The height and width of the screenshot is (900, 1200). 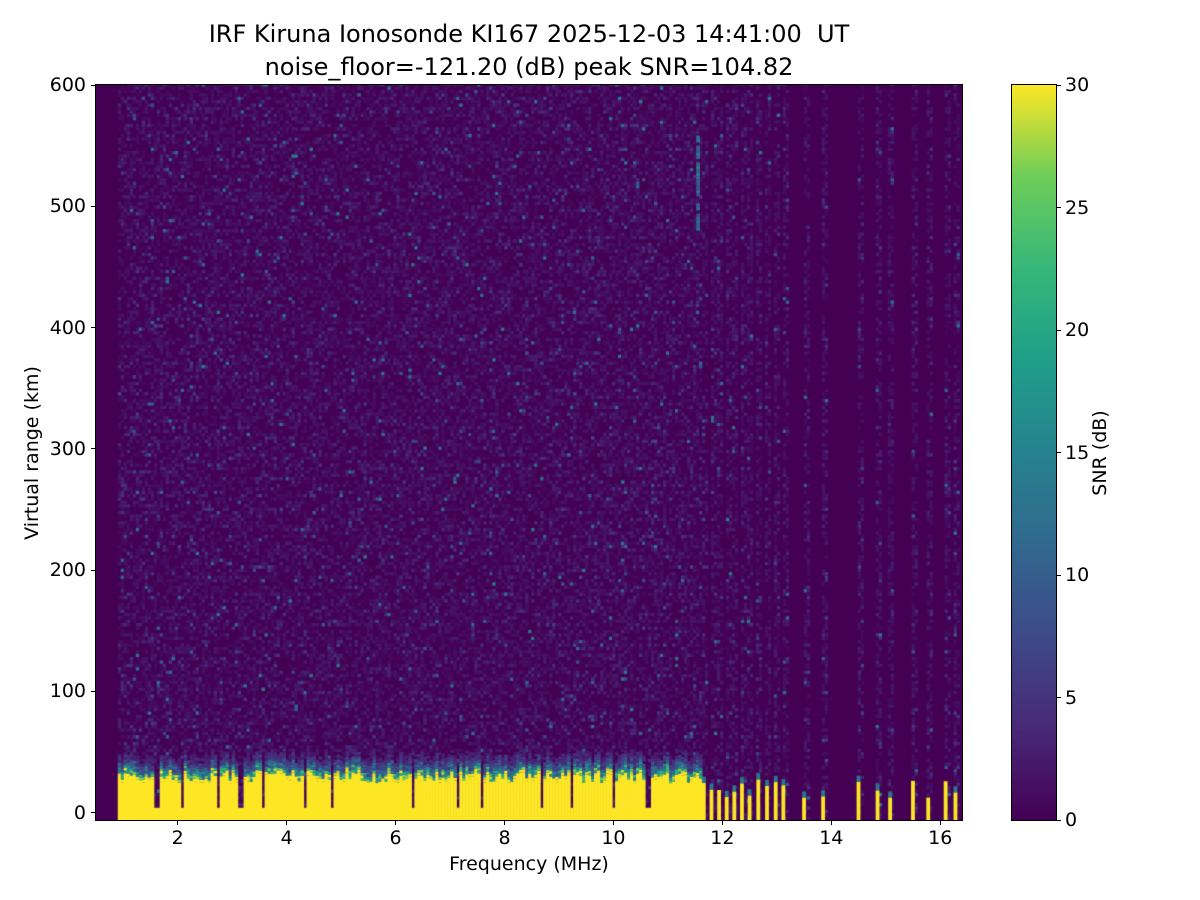 What do you see at coordinates (286, 838) in the screenshot?
I see `x-tick-label: 4` at bounding box center [286, 838].